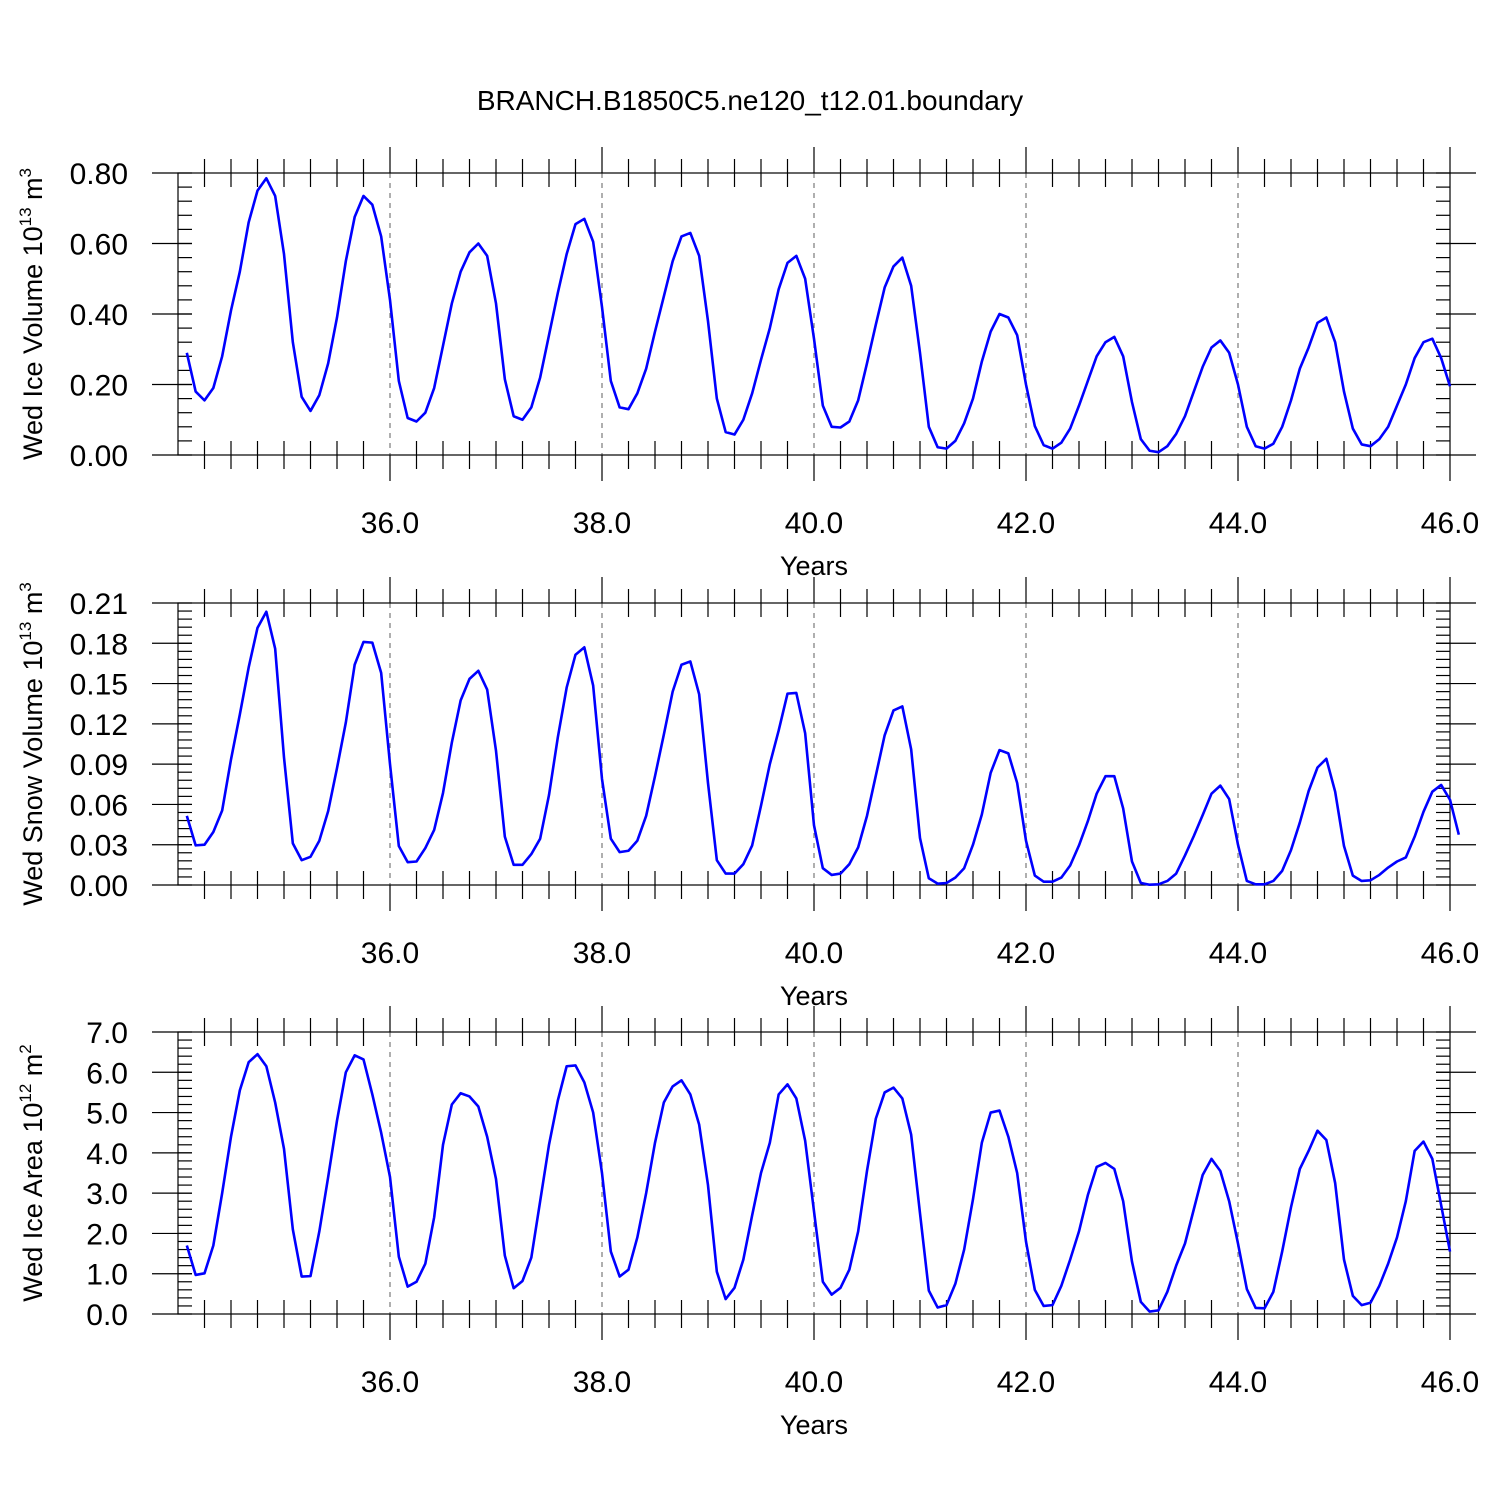 This screenshot has width=1500, height=1500. What do you see at coordinates (99, 386) in the screenshot?
I see `y-tick-label: 0.20` at bounding box center [99, 386].